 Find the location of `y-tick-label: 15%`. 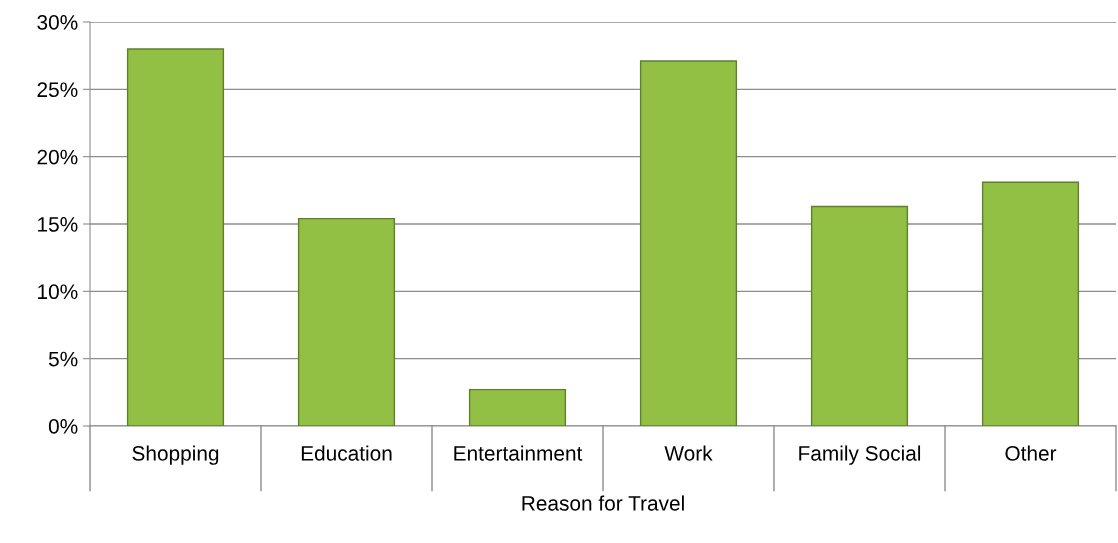

y-tick-label: 15% is located at coordinates (58, 224).